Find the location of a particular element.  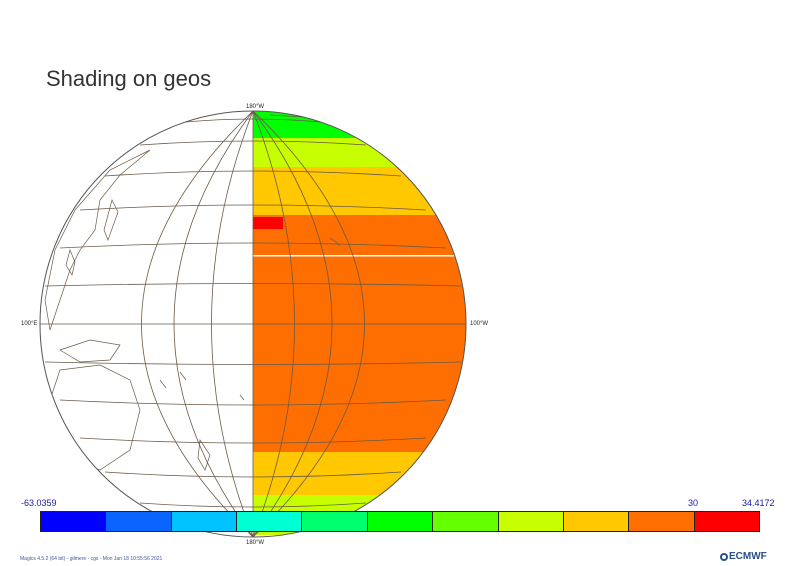

coast-hawaii is located at coordinates (335, 242).